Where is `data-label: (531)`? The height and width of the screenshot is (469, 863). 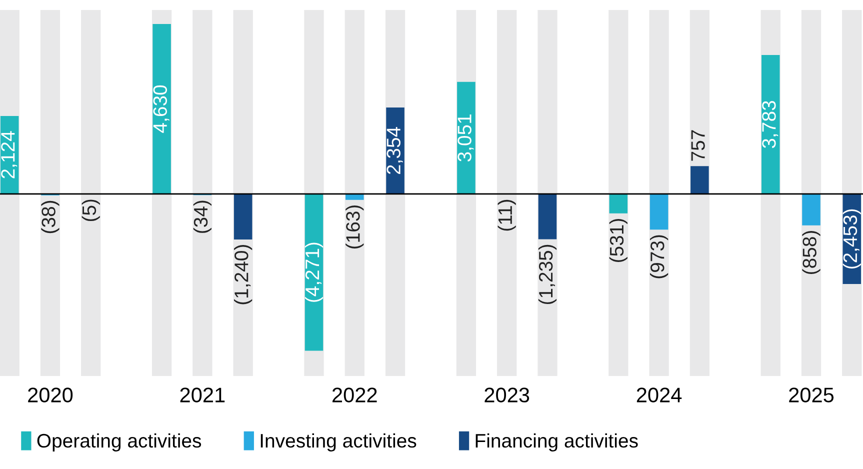 data-label: (531) is located at coordinates (618, 240).